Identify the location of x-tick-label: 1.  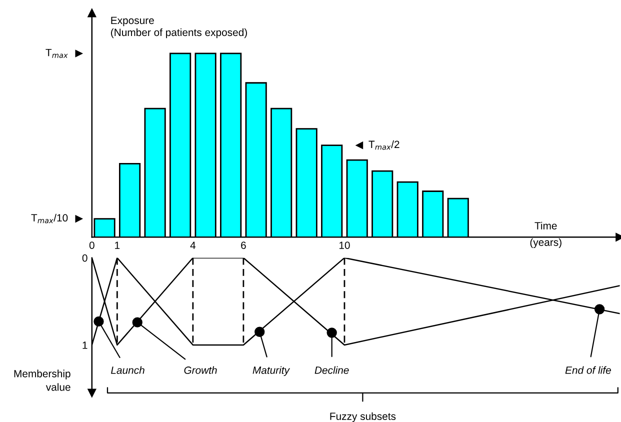
(117, 245).